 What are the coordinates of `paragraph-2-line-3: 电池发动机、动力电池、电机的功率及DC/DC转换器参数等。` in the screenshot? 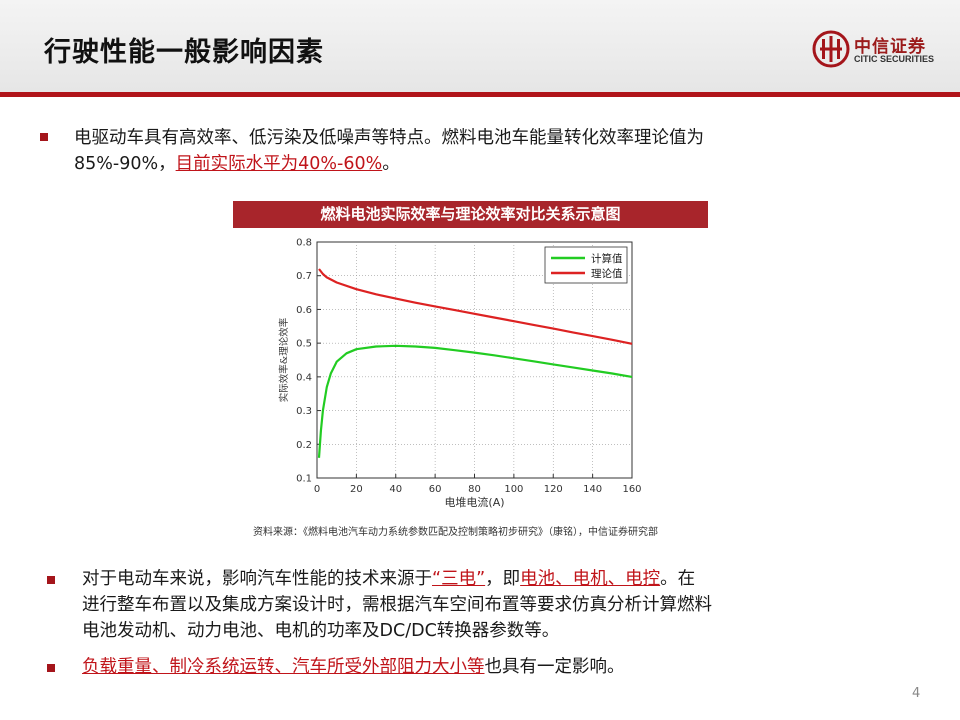 It's located at (321, 631).